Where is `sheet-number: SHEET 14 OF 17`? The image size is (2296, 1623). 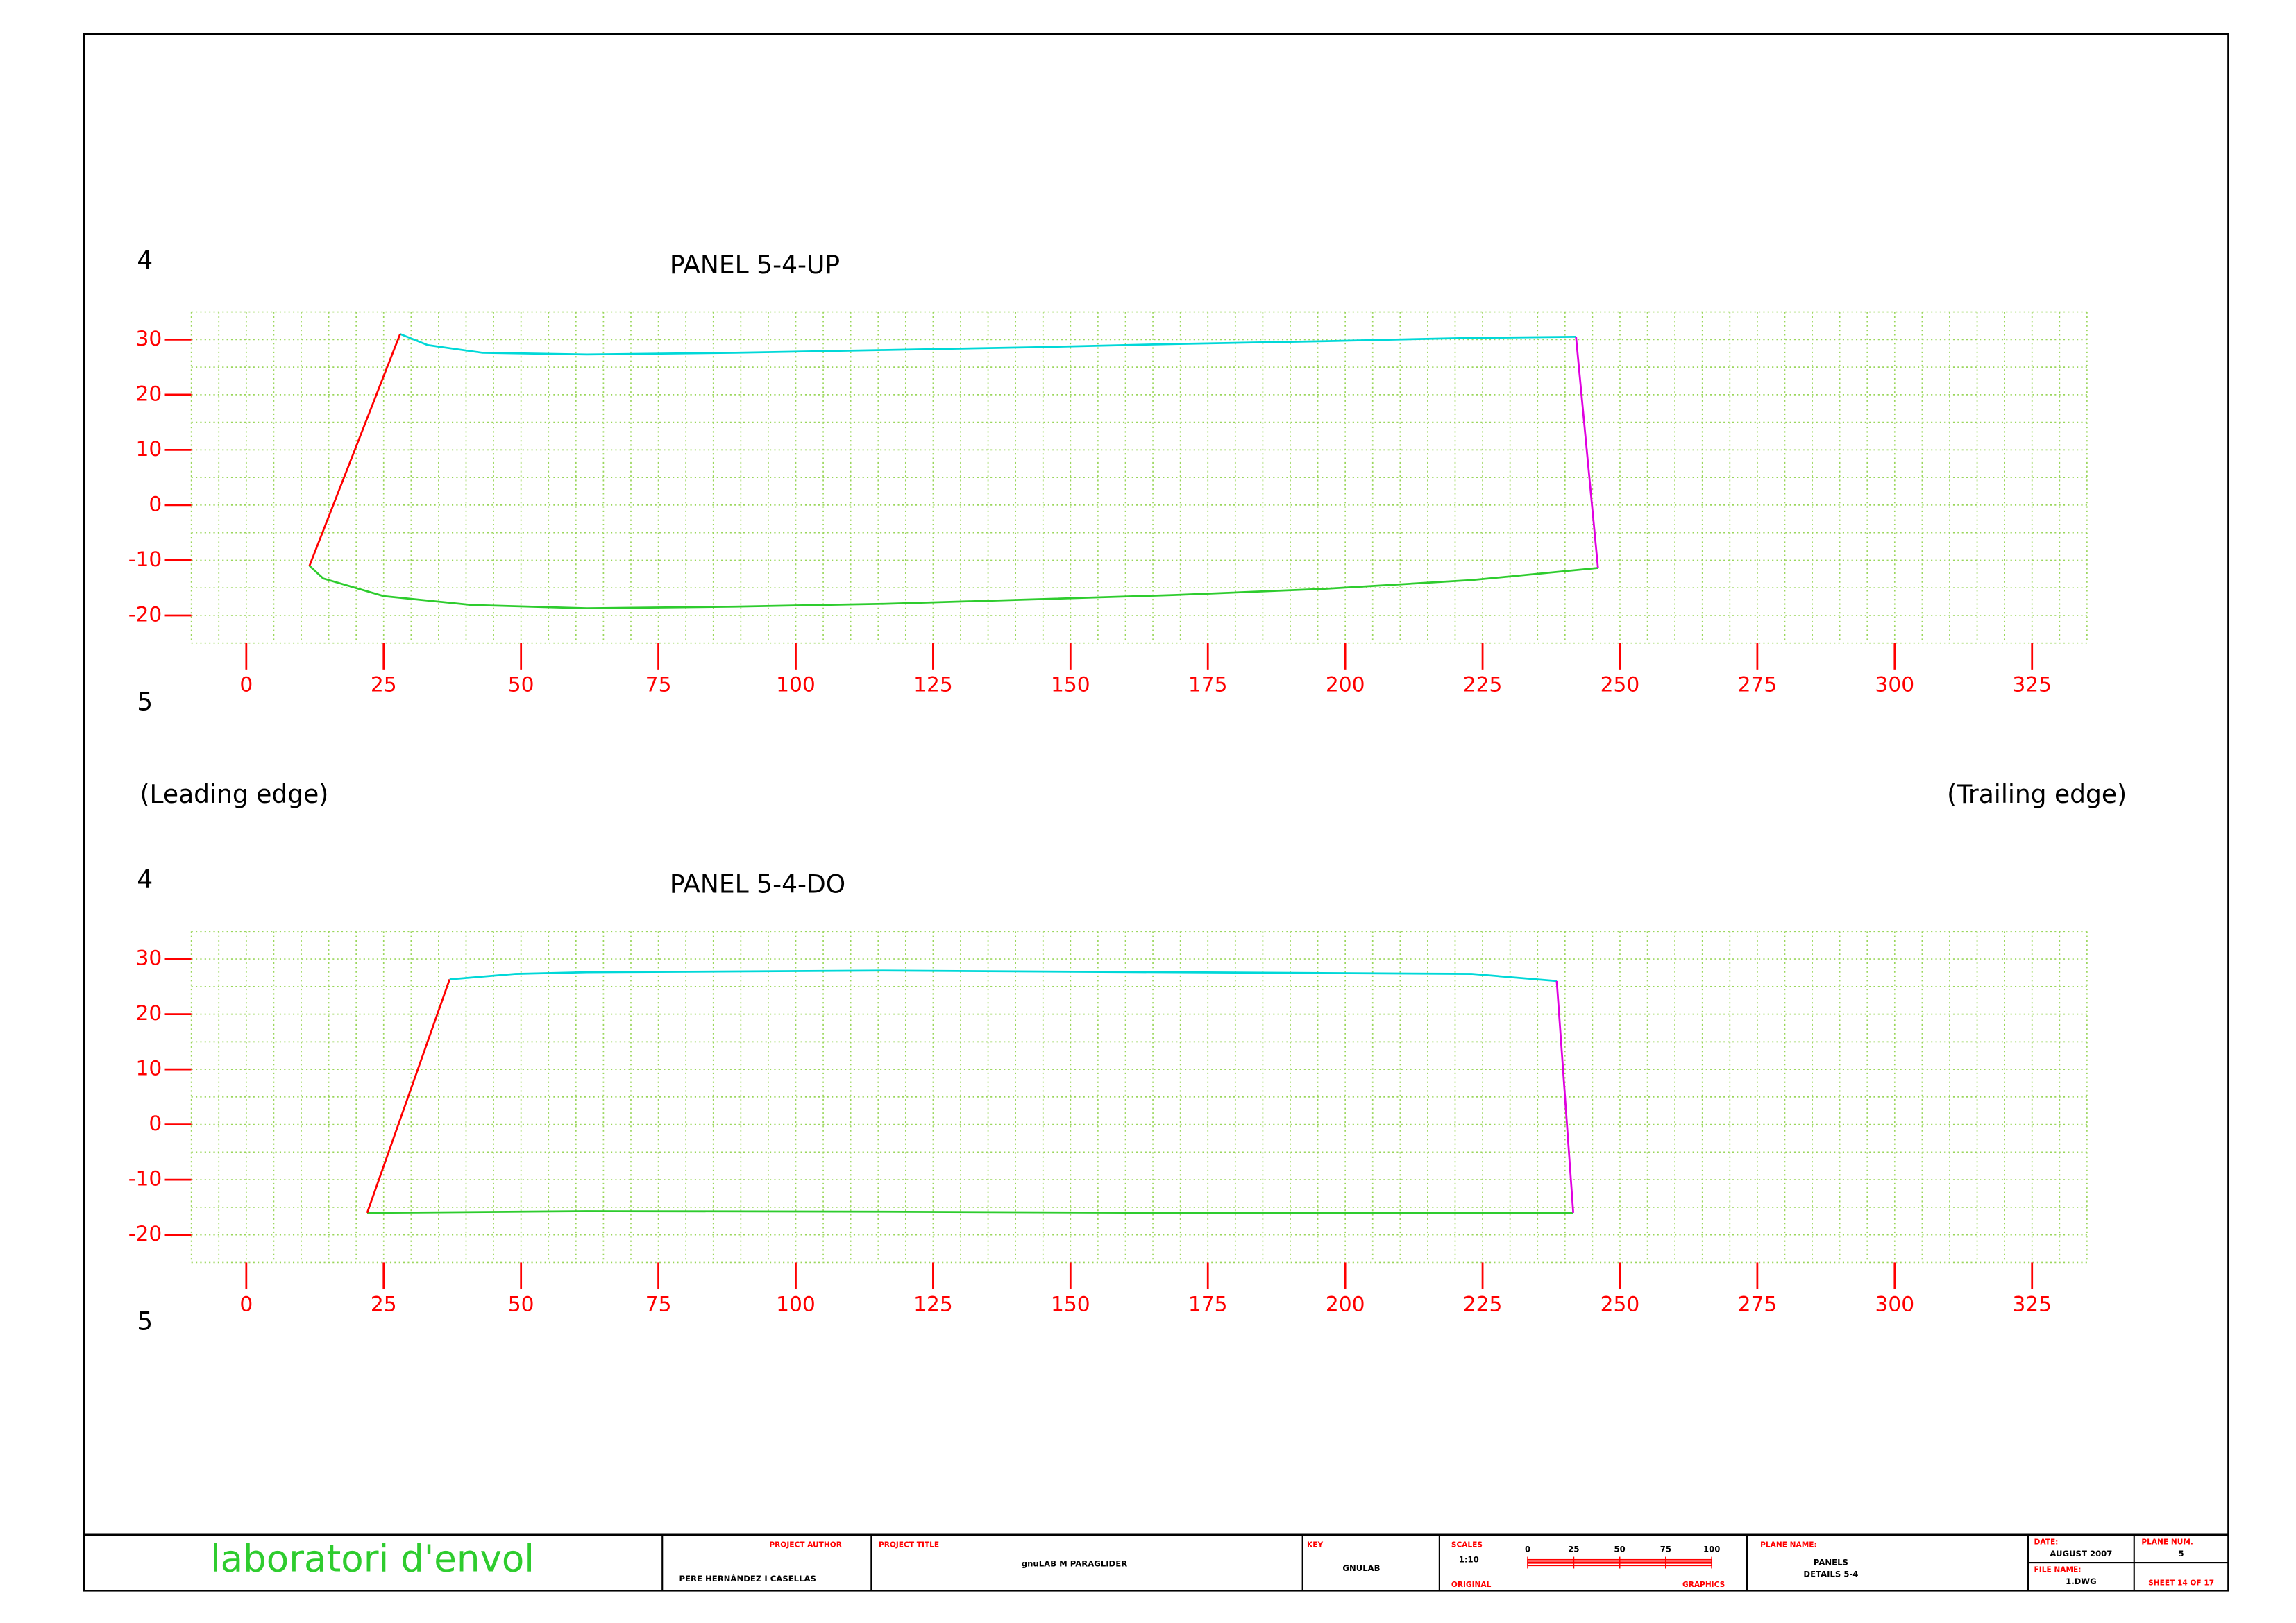
sheet-number: SHEET 14 OF 17 is located at coordinates (2181, 1583).